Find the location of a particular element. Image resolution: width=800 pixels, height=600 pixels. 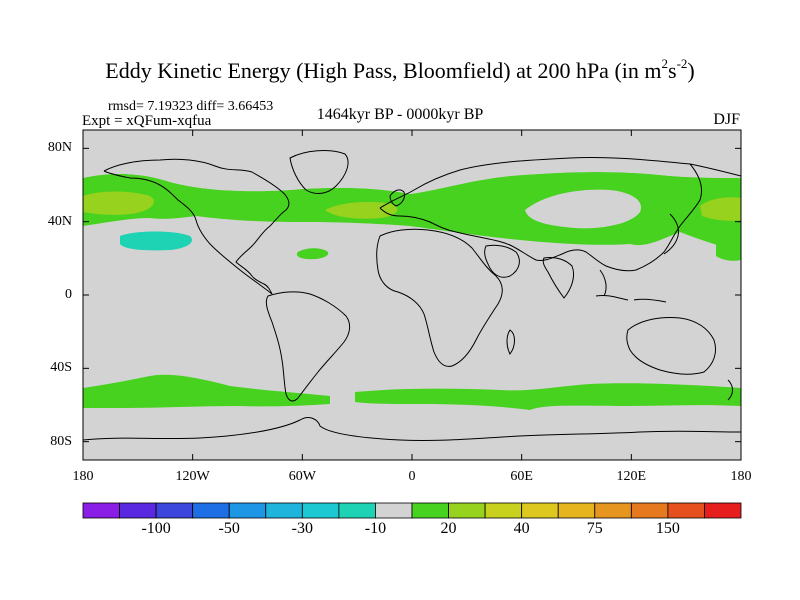

lat-tick-label: 0 is located at coordinates (68, 294).